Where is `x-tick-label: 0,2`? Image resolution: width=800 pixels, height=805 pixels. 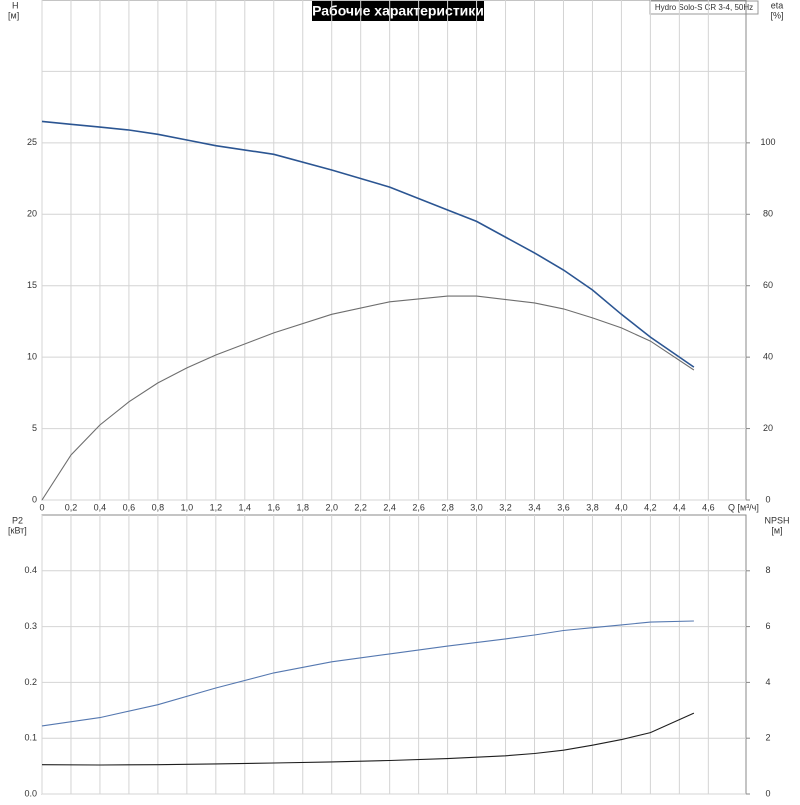 x-tick-label: 0,2 is located at coordinates (71, 507).